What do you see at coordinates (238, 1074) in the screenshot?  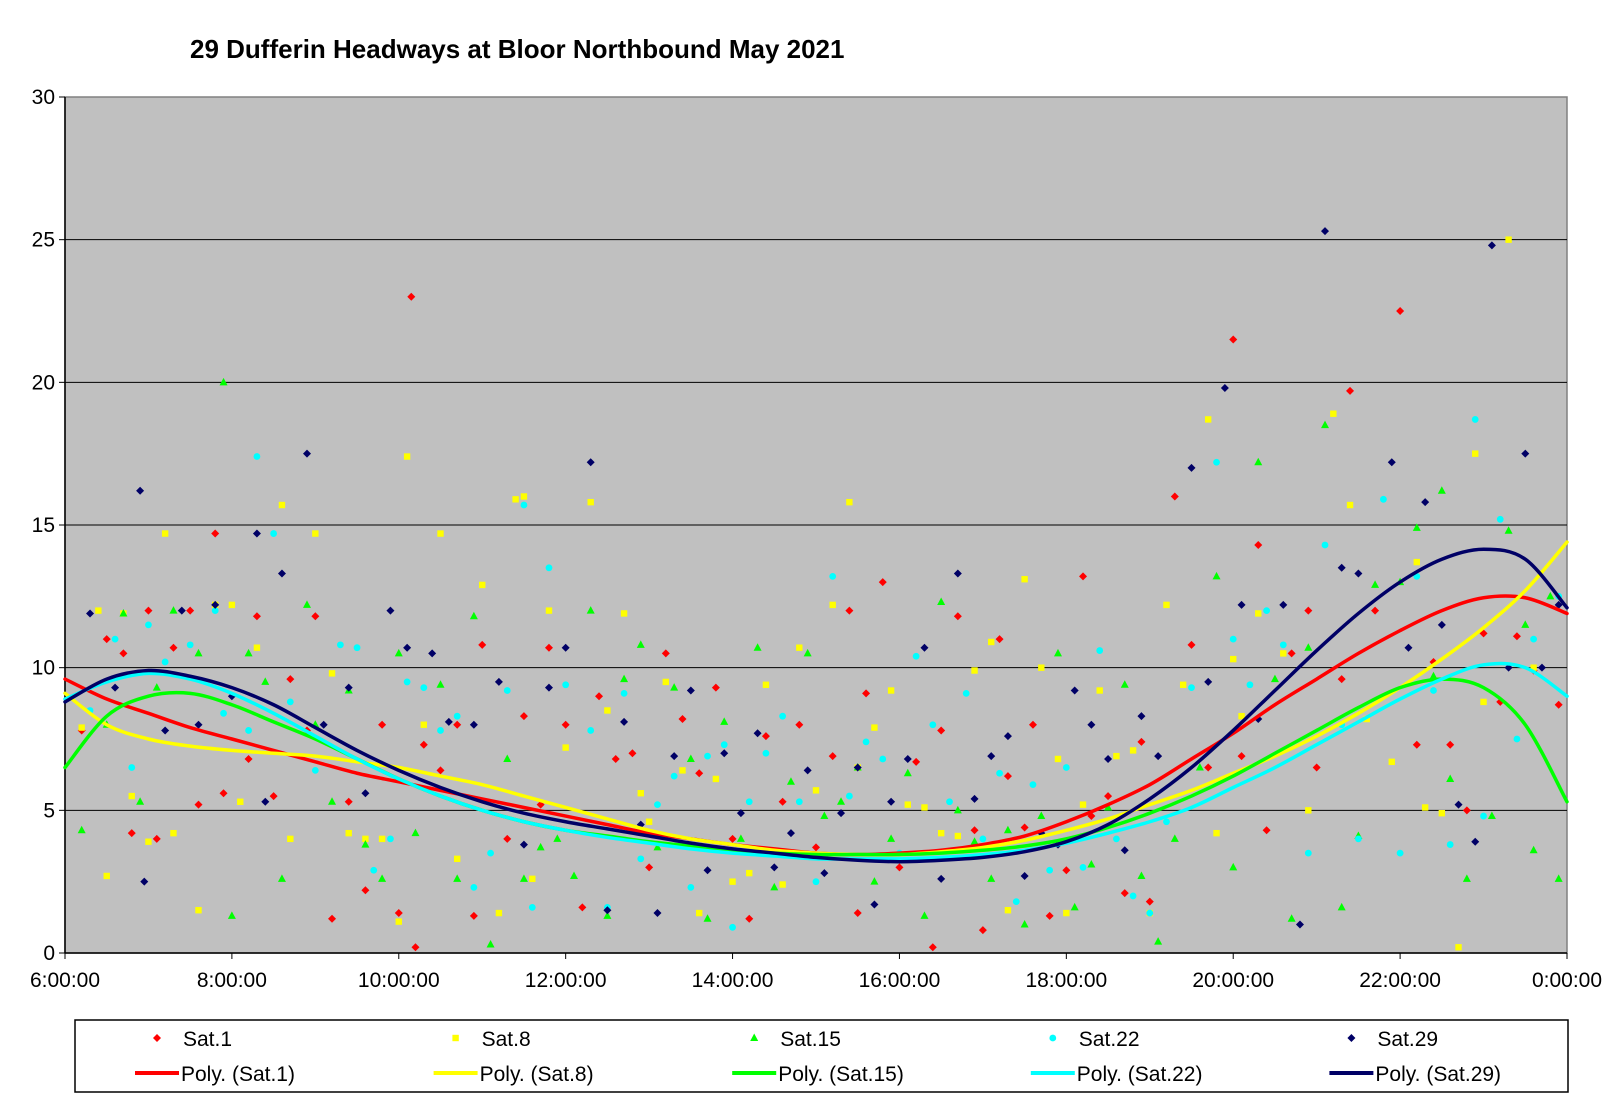 I see `legend-trend-label: Poly. (Sat.1)` at bounding box center [238, 1074].